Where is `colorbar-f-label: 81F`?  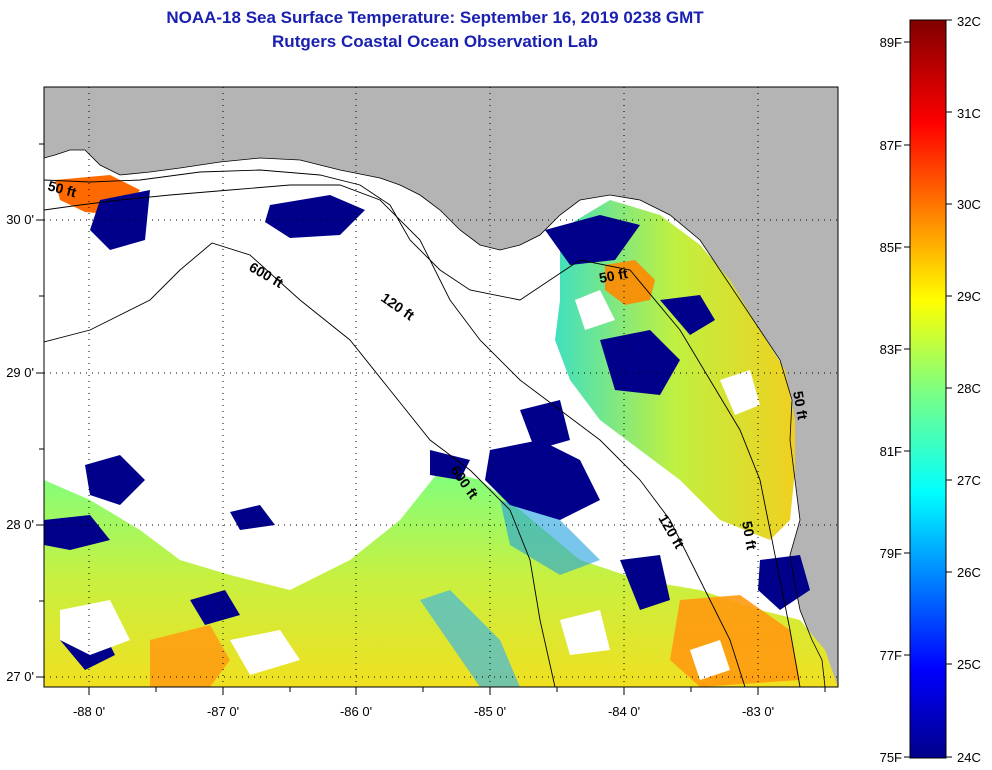
colorbar-f-label: 81F is located at coordinates (891, 451).